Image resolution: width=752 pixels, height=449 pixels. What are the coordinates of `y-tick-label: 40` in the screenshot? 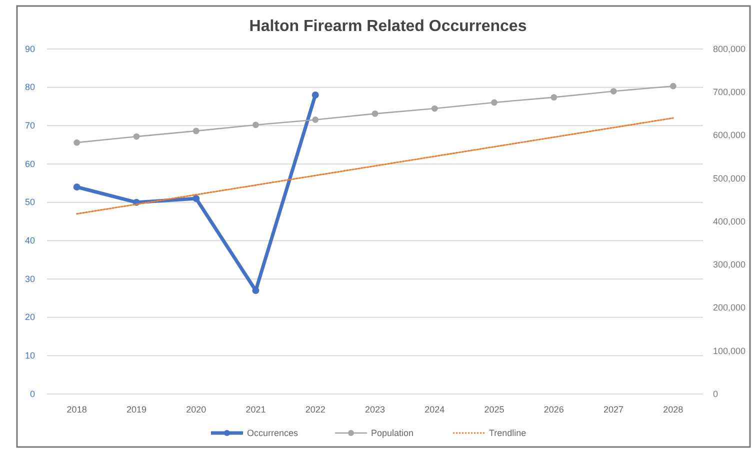 It's located at (29, 241).